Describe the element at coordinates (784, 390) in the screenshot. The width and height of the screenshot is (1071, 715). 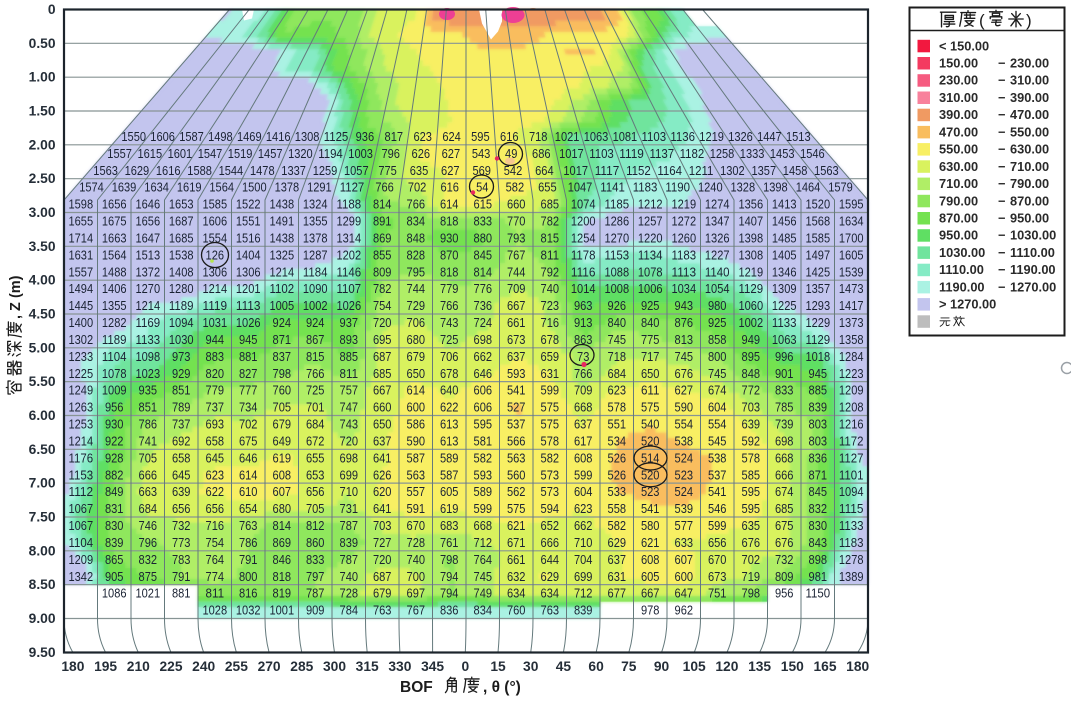
I see `svg-text: 833` at that location.